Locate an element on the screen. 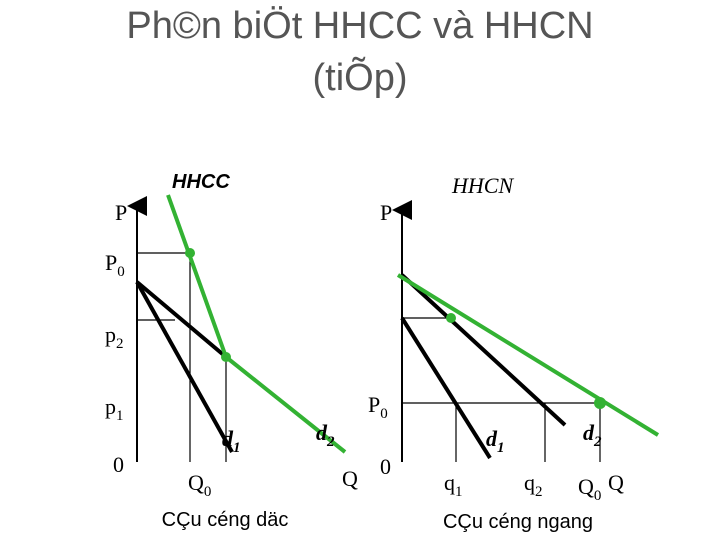  heading: HHCN is located at coordinates (482, 185).